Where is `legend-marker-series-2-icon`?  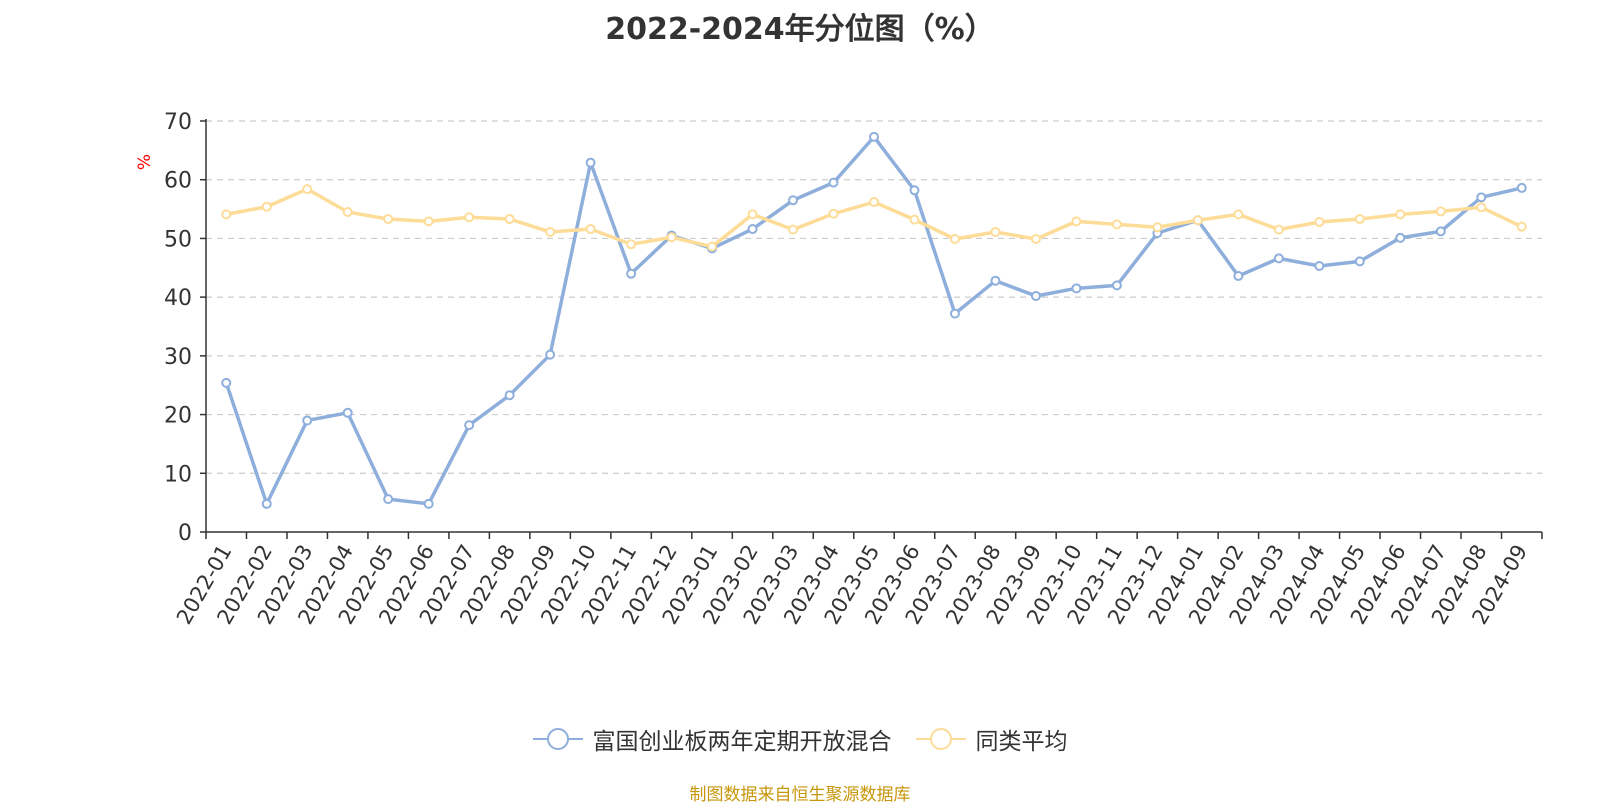 legend-marker-series-2-icon is located at coordinates (940, 739).